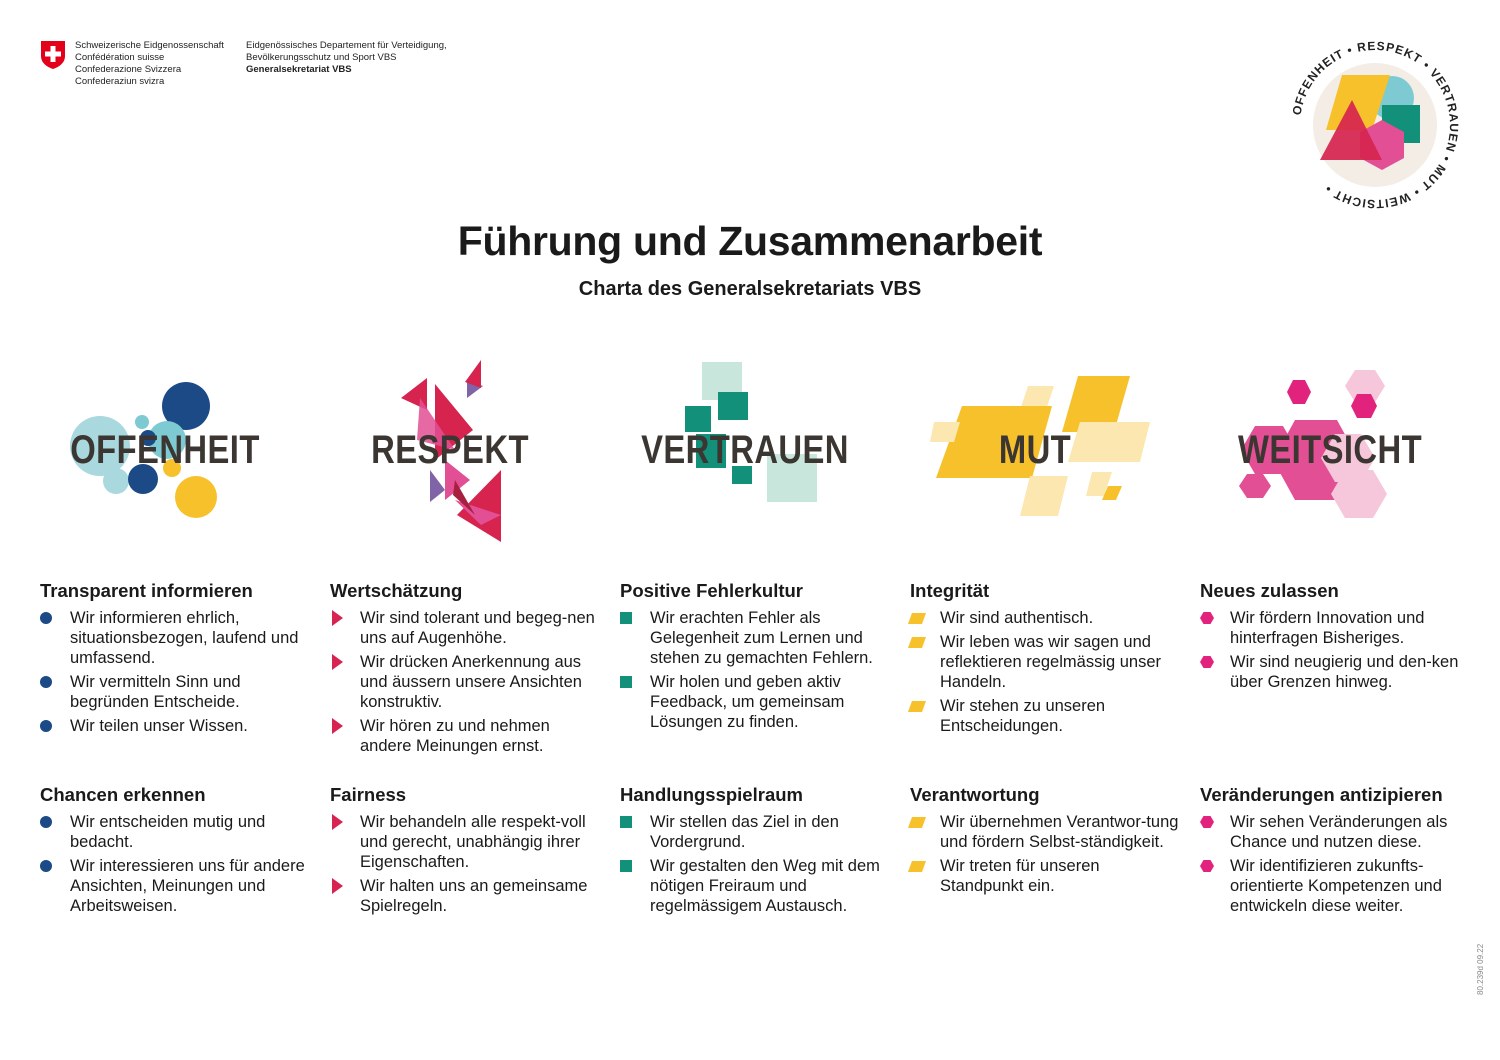  What do you see at coordinates (745, 450) in the screenshot?
I see `vertrauen-graphic: VERTRAUEN` at bounding box center [745, 450].